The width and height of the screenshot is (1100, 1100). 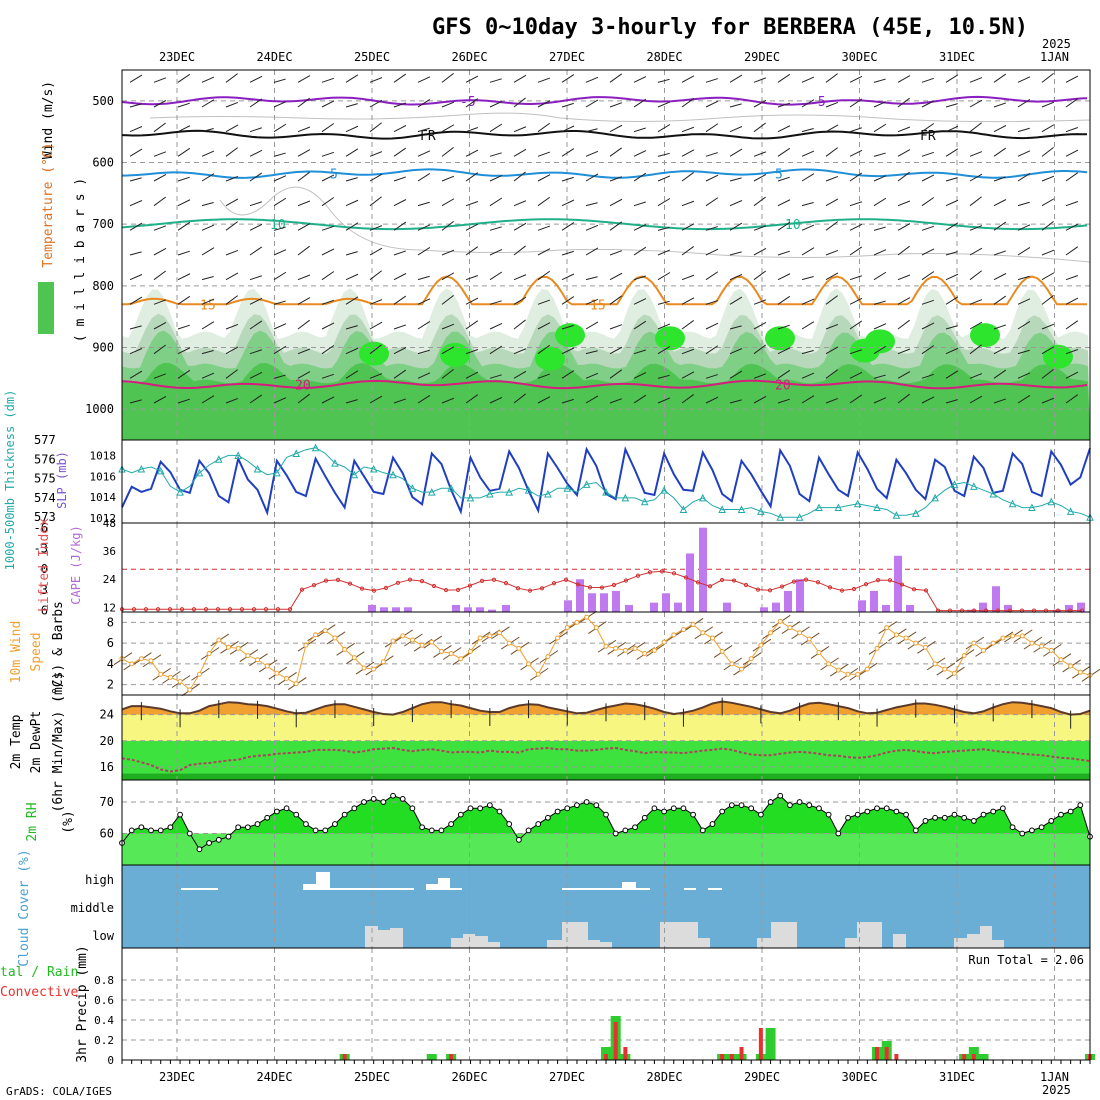 What do you see at coordinates (664, 1077) in the screenshot?
I see `date-label-bottom: 28DEC` at bounding box center [664, 1077].